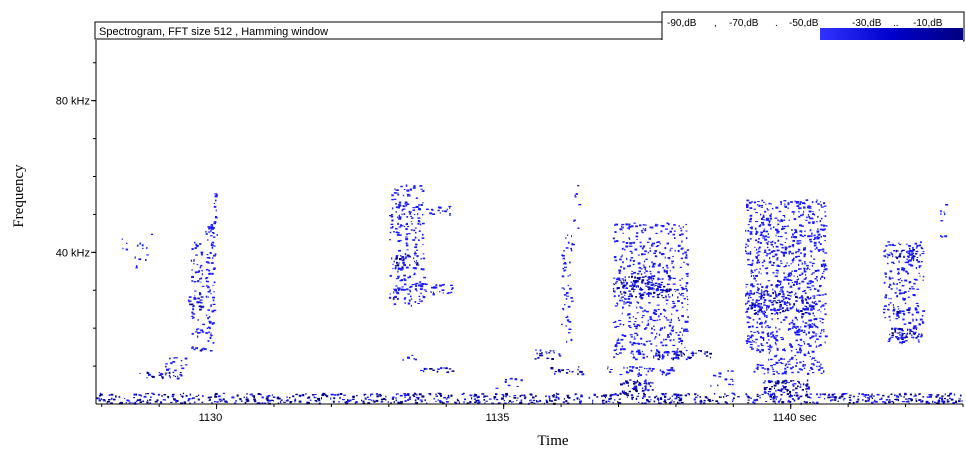 The width and height of the screenshot is (966, 450). I want to click on color-scale-label: -10,dB, so click(928, 23).